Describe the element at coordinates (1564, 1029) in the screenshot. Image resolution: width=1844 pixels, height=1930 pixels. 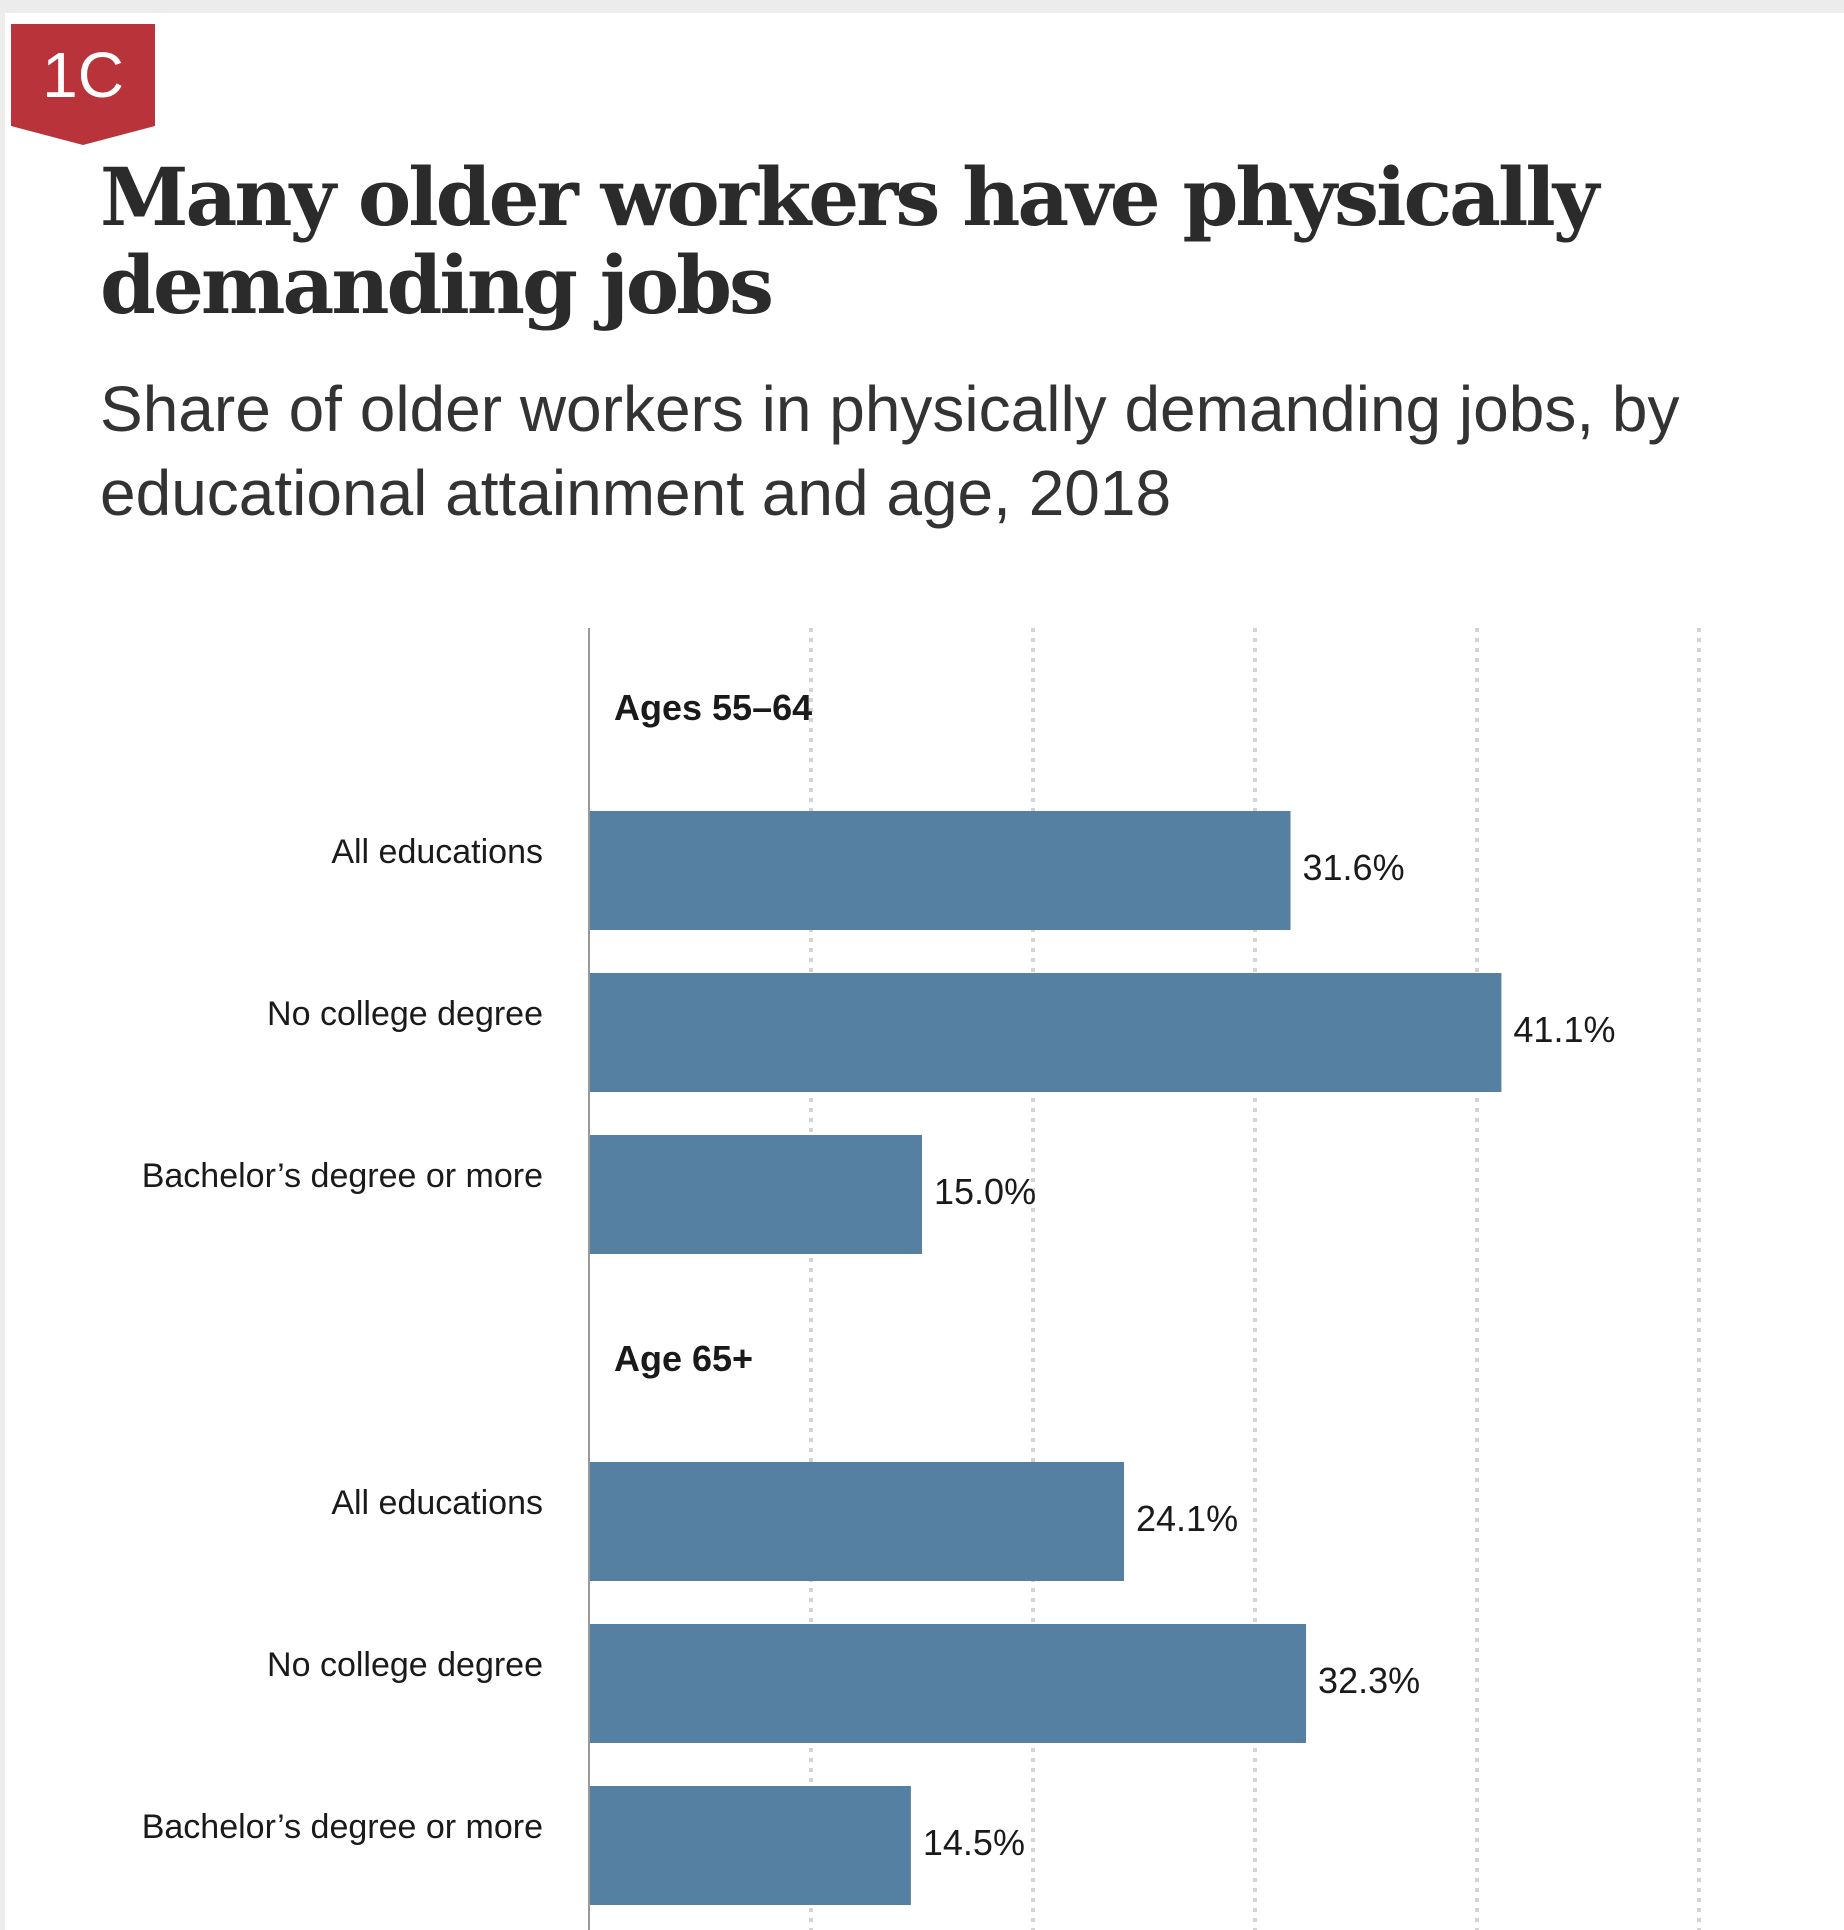
I see `value-label: 41.1%` at that location.